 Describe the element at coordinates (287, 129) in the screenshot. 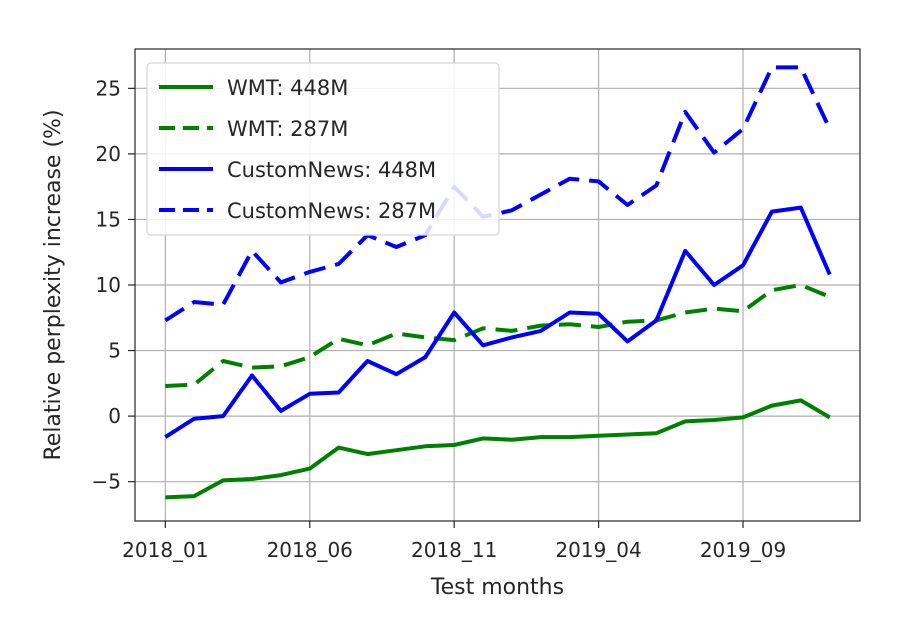

I see `legend-label: WMT: 287M` at that location.